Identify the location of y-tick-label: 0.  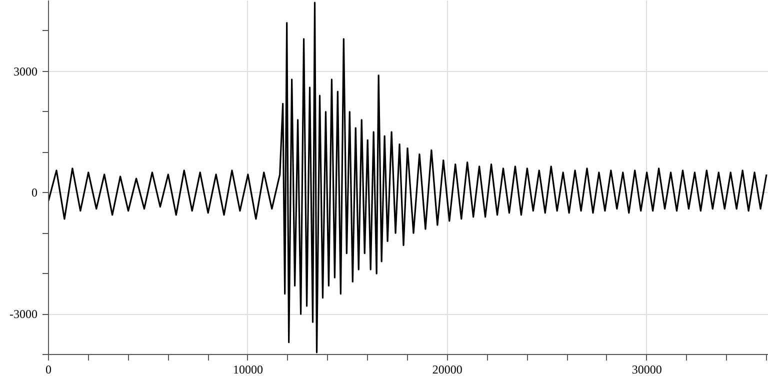
(35, 193).